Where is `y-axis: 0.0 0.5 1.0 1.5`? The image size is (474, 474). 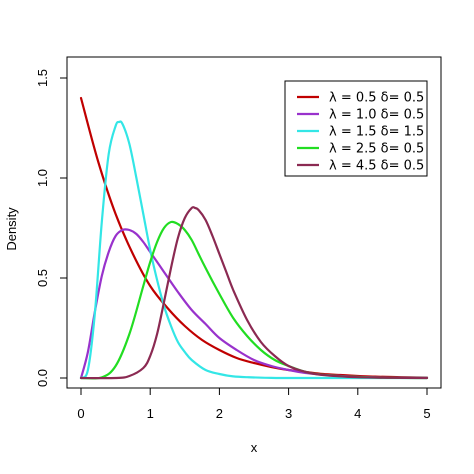 y-axis: 0.0 0.5 1.0 1.5 is located at coordinates (51, 228).